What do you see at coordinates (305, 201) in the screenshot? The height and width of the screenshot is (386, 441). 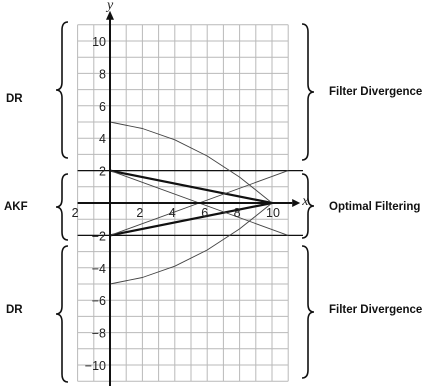 I see `x-axis-letter: x` at bounding box center [305, 201].